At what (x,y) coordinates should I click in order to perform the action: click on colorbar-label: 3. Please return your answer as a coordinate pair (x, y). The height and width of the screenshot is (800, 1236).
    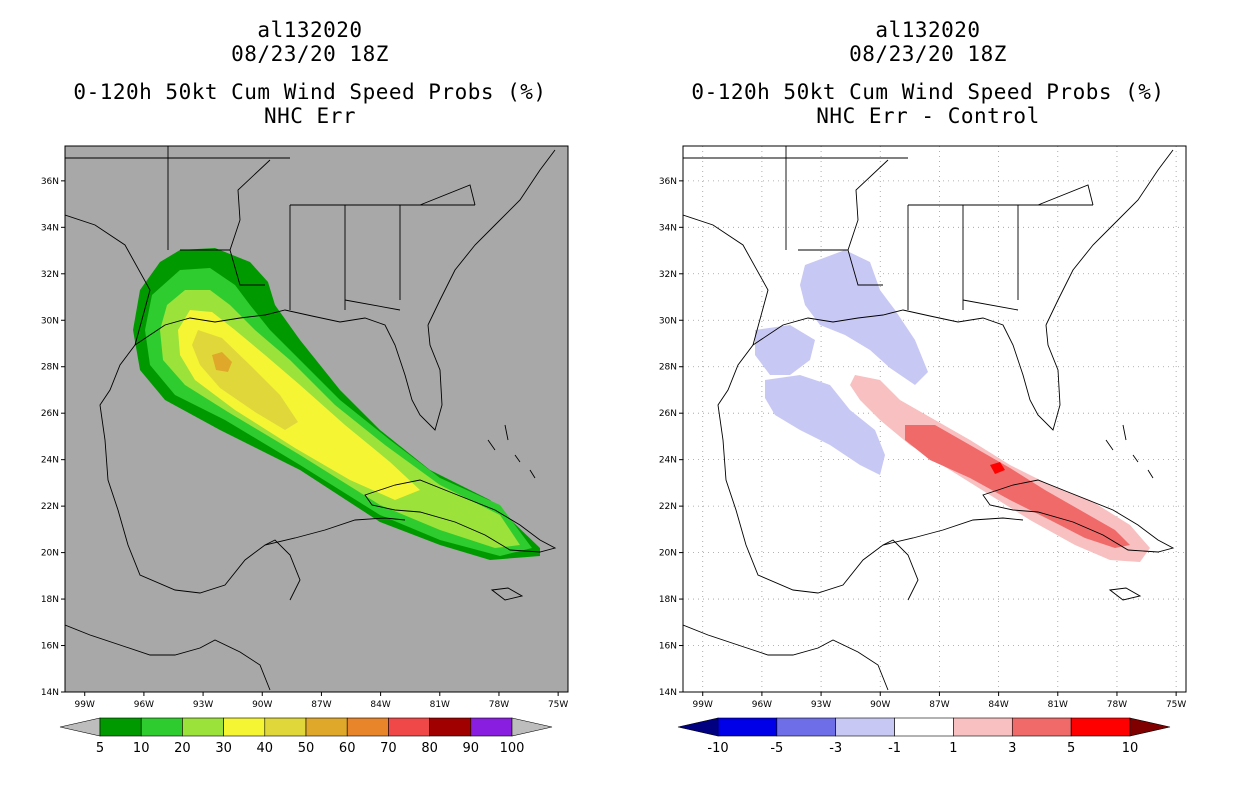
    Looking at the image, I should click on (1012, 748).